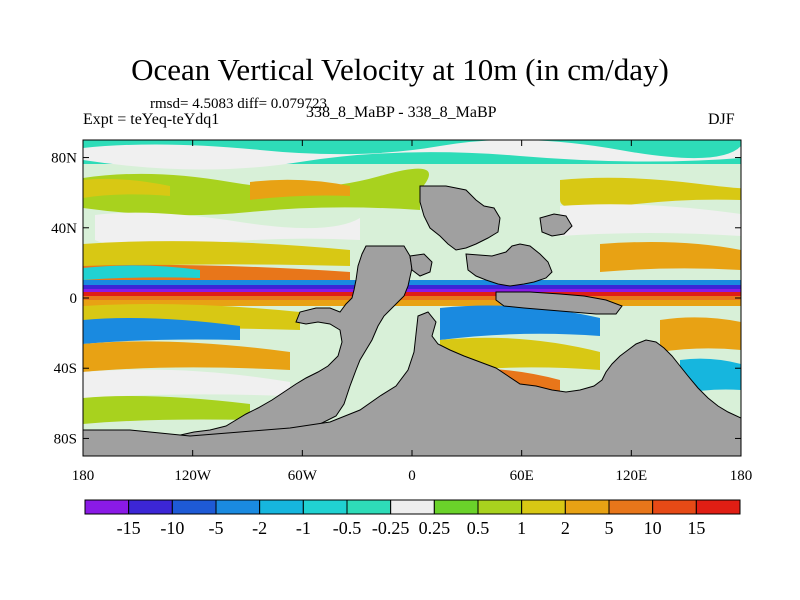 The width and height of the screenshot is (800, 600). I want to click on south-neutral-zone, so click(186, 383).